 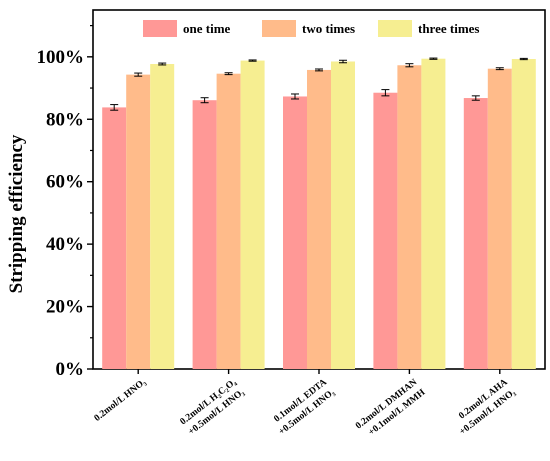 I want to click on legend: one time two times three times, so click(x=311, y=28).